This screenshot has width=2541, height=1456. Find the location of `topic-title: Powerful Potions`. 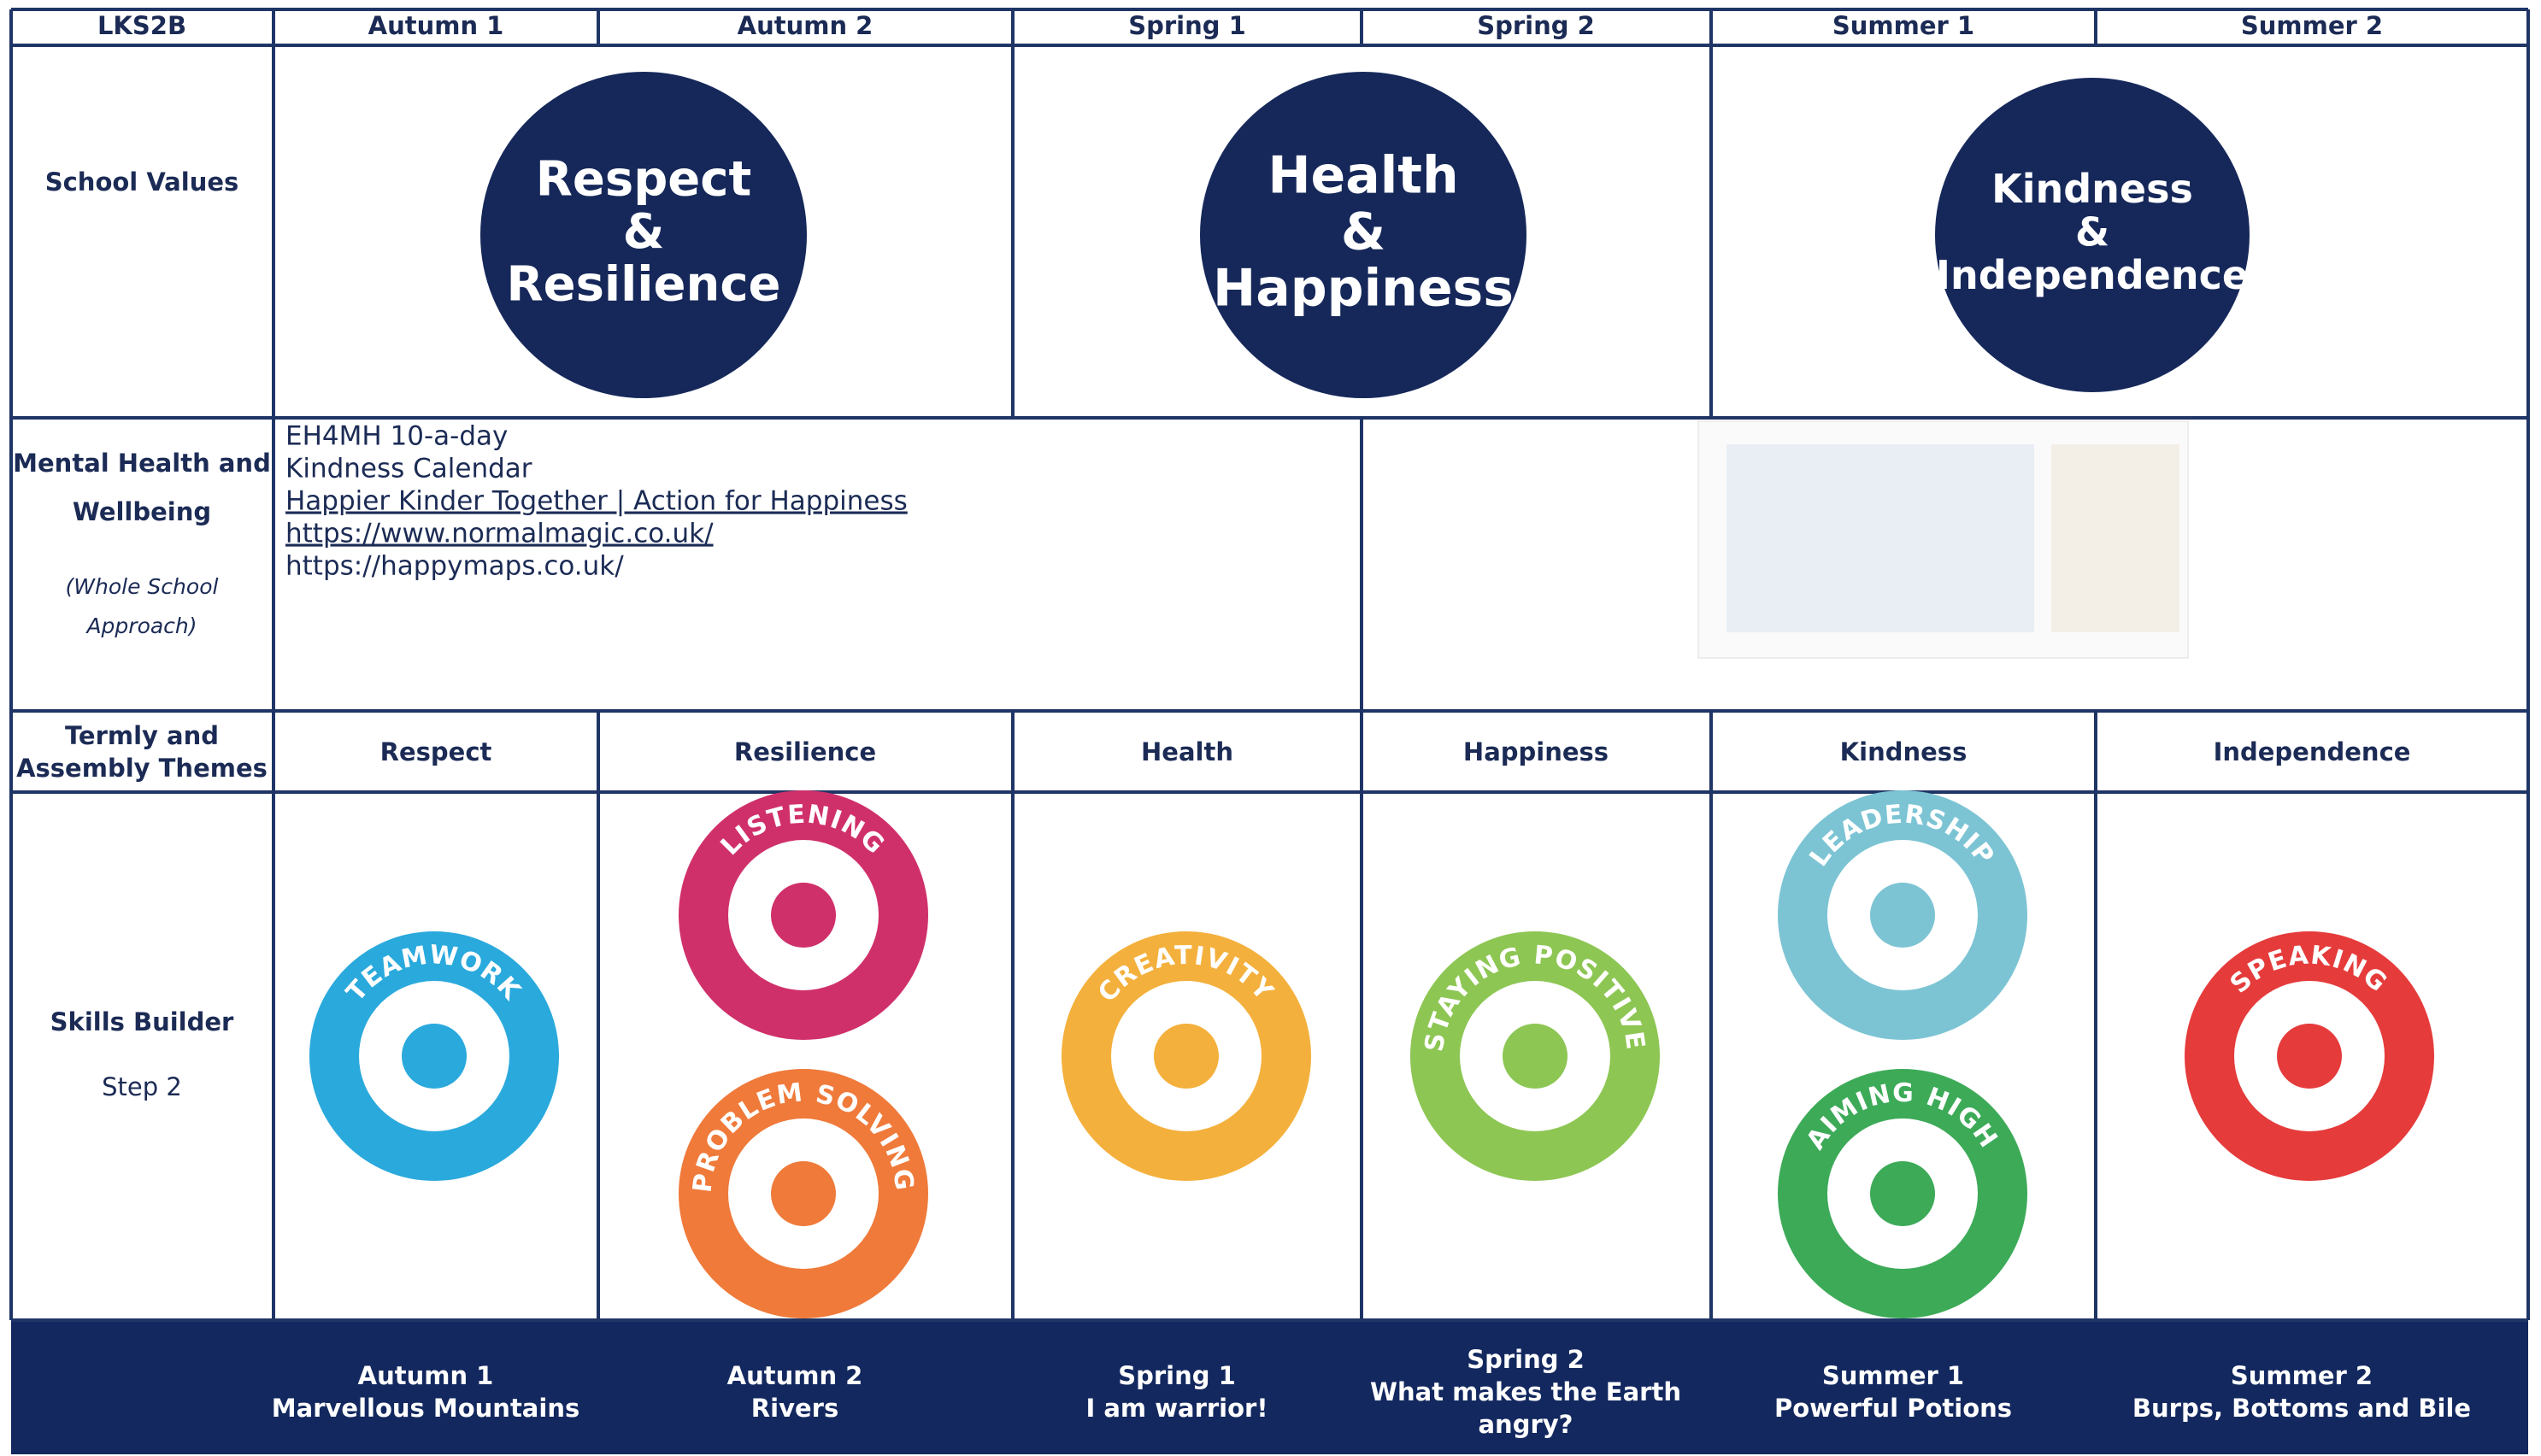

topic-title: Powerful Potions is located at coordinates (1893, 1409).